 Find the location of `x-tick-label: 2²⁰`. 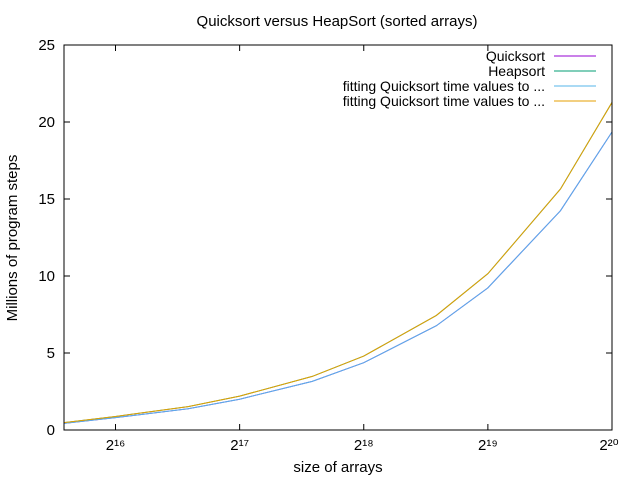

x-tick-label: 2²⁰ is located at coordinates (608, 445).